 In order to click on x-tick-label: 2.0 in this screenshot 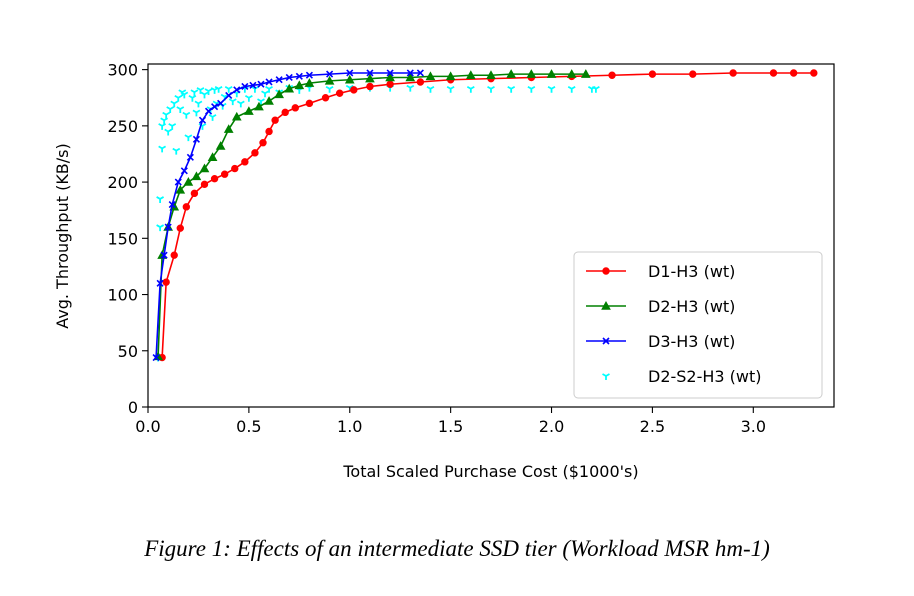, I will do `click(551, 426)`.